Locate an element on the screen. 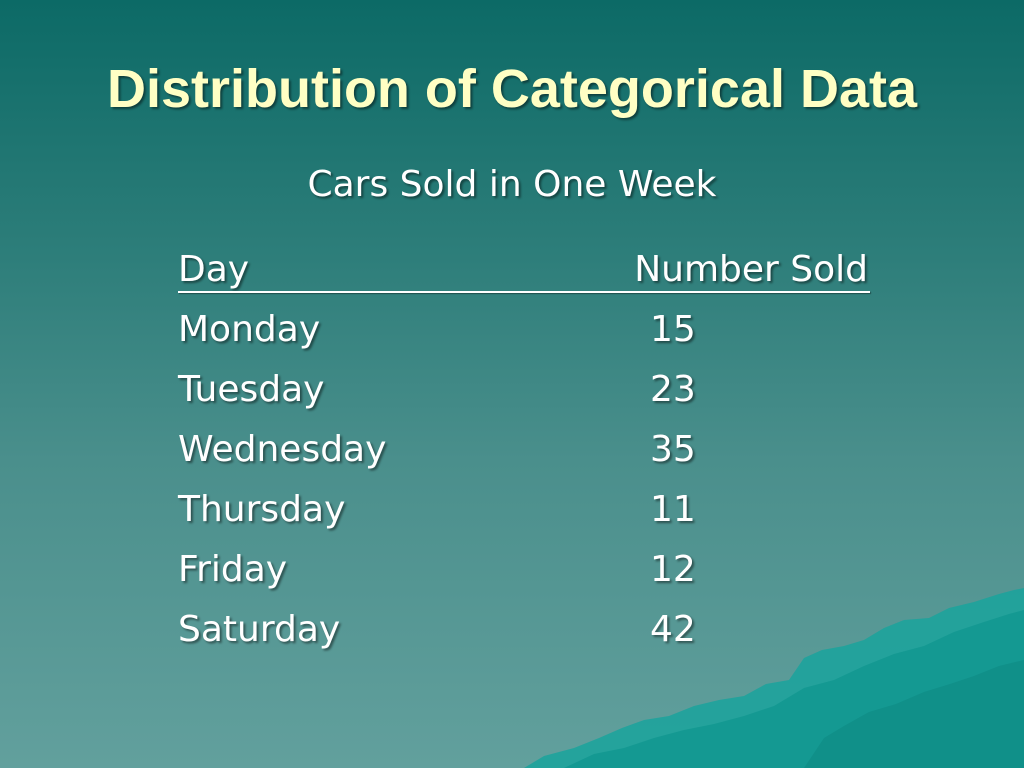 The image size is (1024, 768). day-cell: Monday is located at coordinates (249, 329).